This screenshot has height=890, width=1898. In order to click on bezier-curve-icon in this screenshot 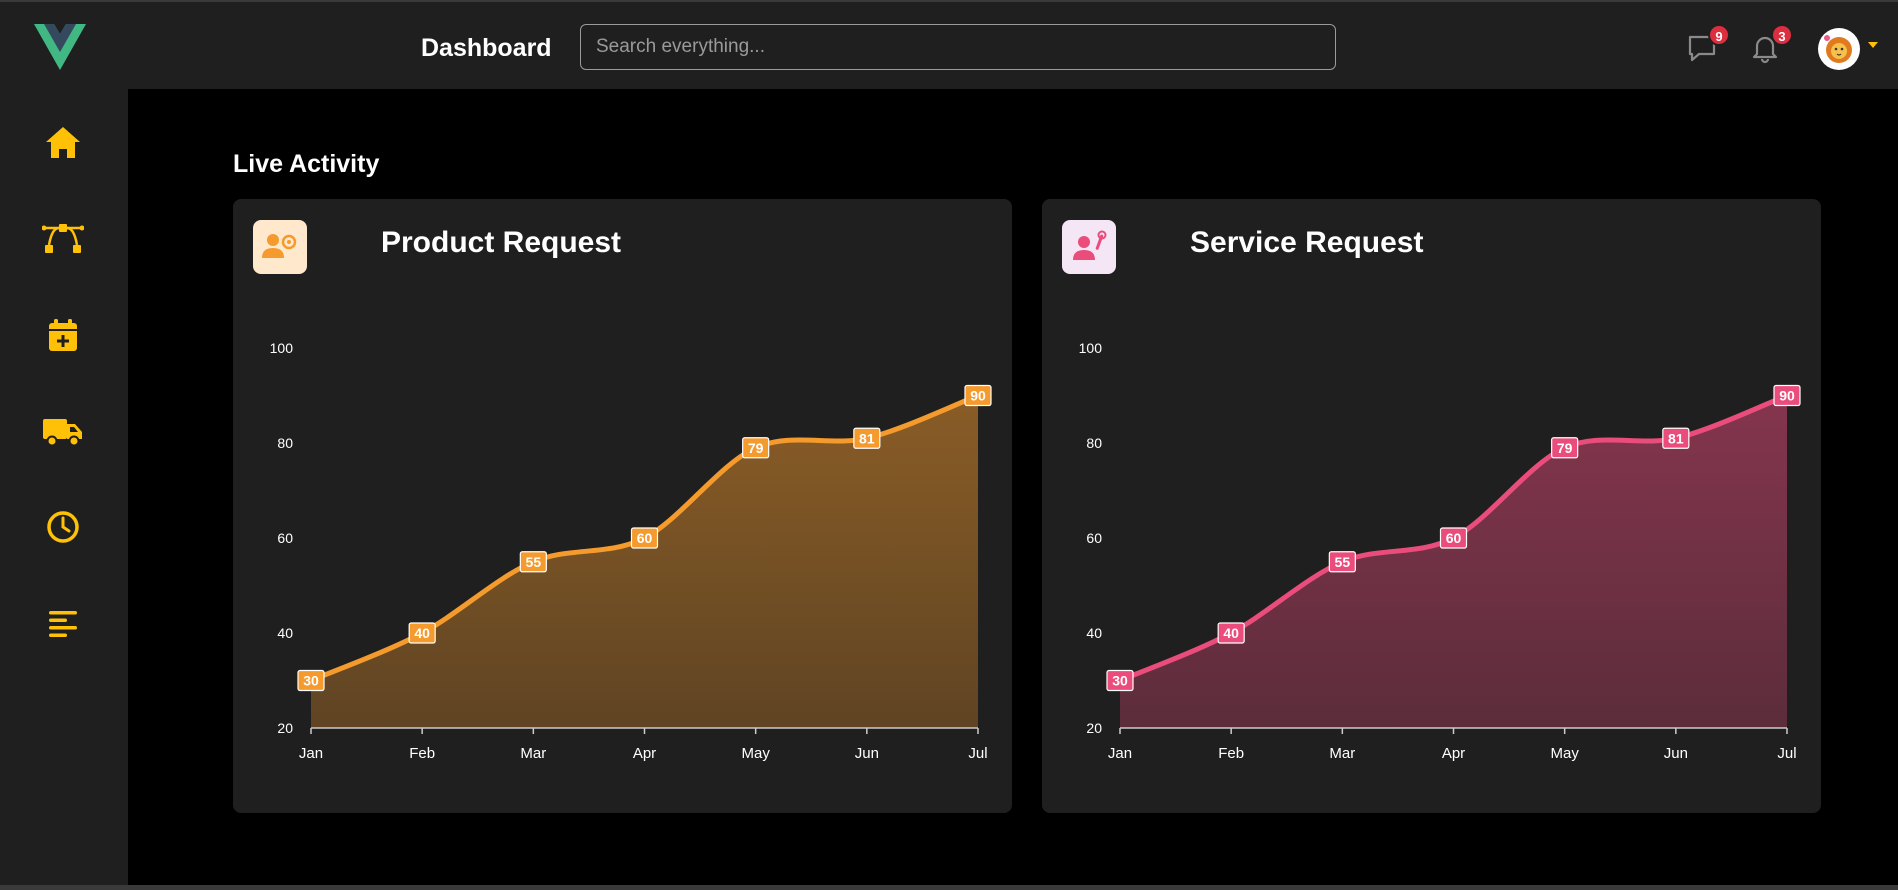, I will do `click(63, 238)`.